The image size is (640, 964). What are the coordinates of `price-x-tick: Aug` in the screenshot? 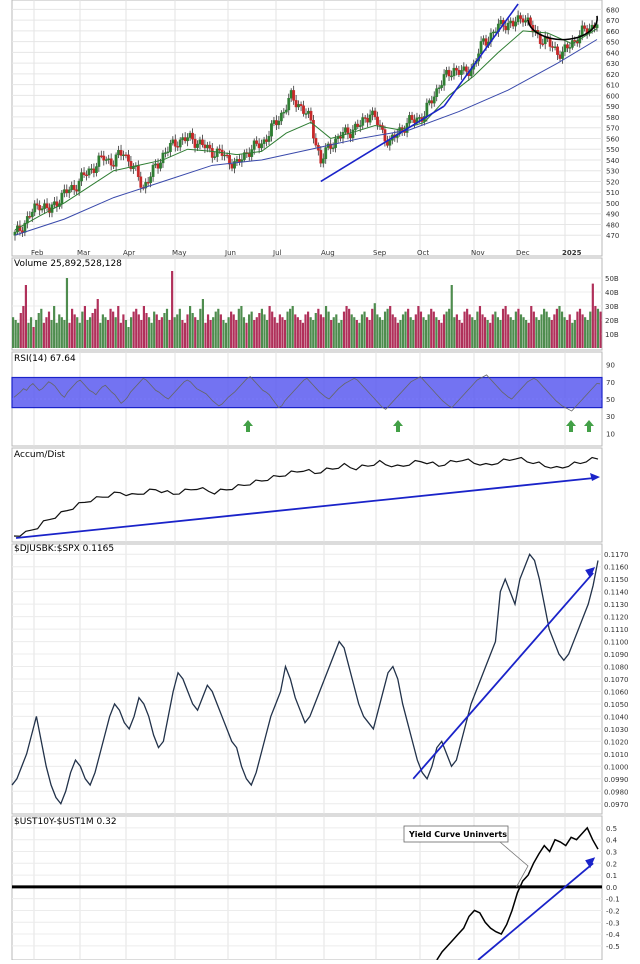 It's located at (328, 253).